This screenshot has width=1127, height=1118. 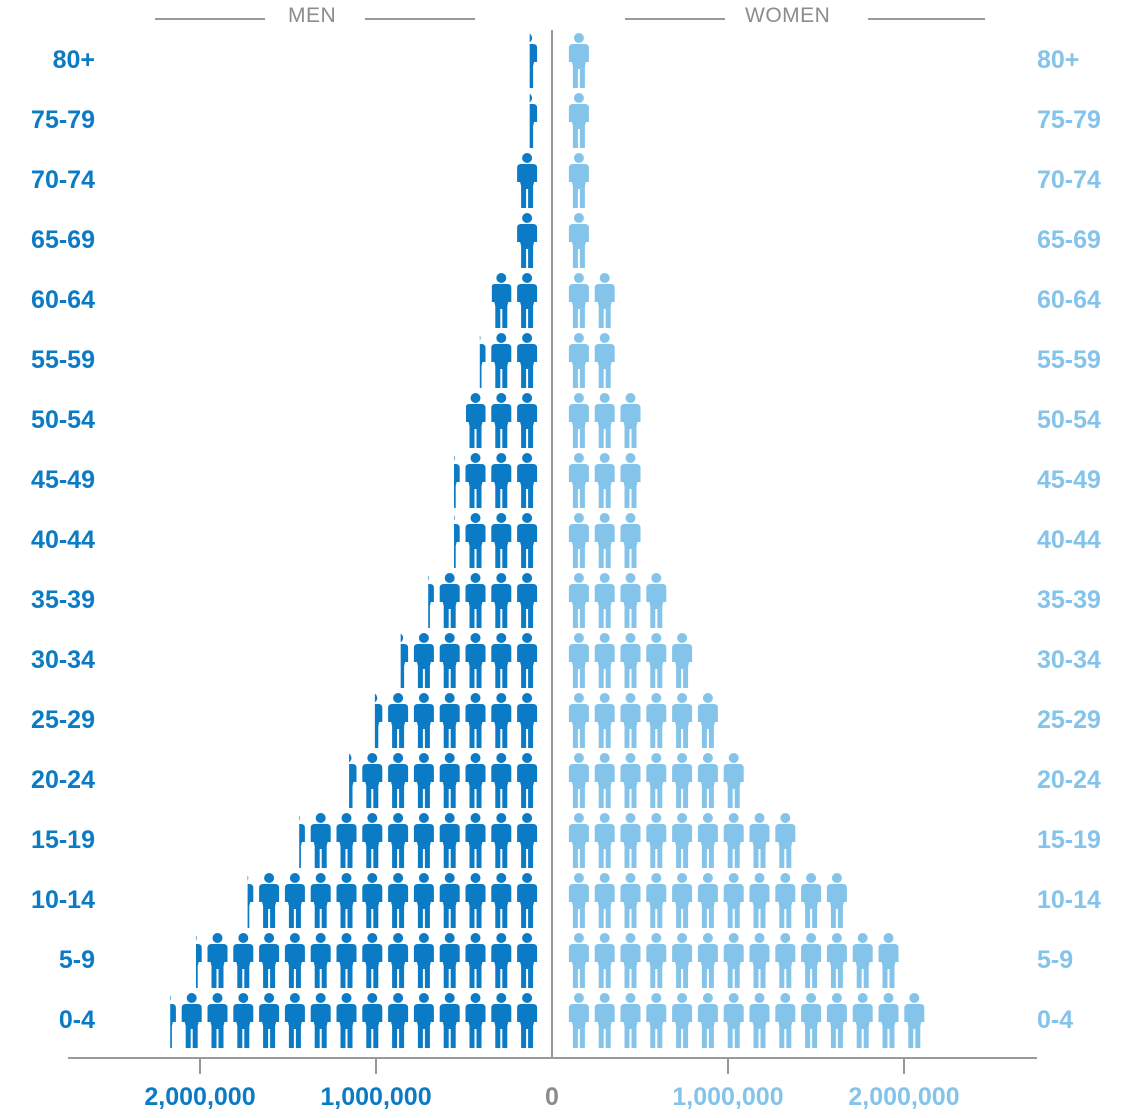 I want to click on men-header-label: MEN, so click(x=312, y=15).